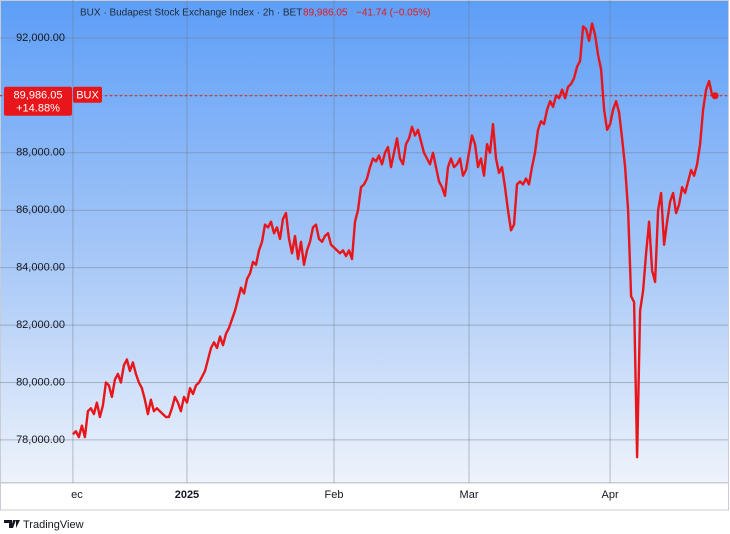 Image resolution: width=730 pixels, height=534 pixels. What do you see at coordinates (40, 440) in the screenshot?
I see `y-tick-label: 78,000.00` at bounding box center [40, 440].